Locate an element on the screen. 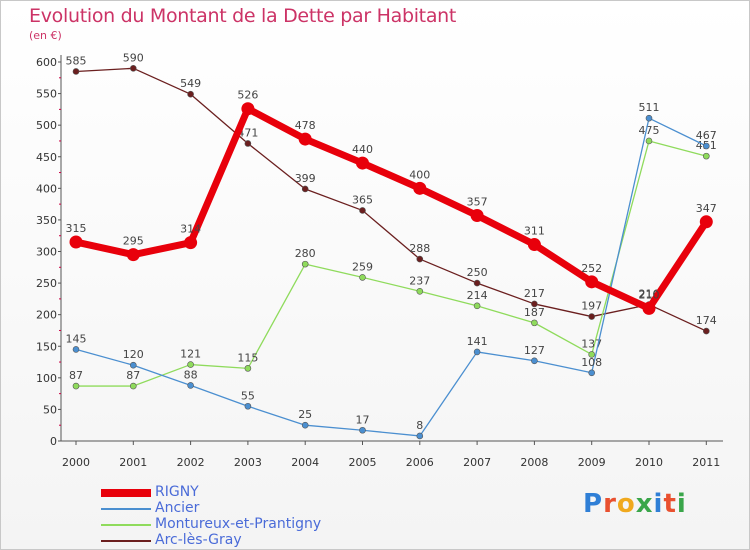 The height and width of the screenshot is (550, 750). data-label: 250 is located at coordinates (477, 272).